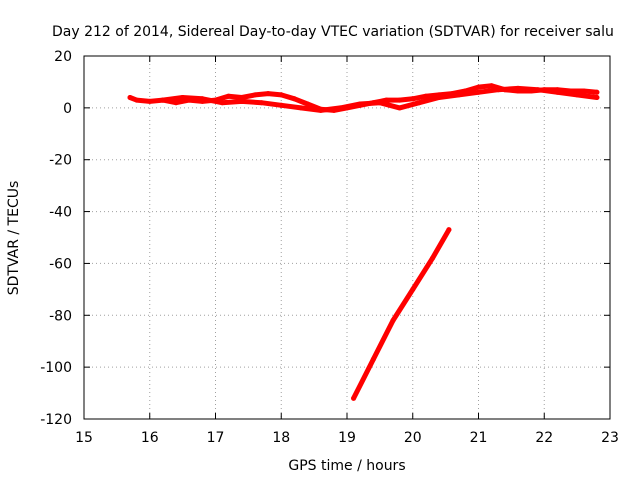 This screenshot has width=640, height=480. I want to click on x-tick-label: 18, so click(281, 438).